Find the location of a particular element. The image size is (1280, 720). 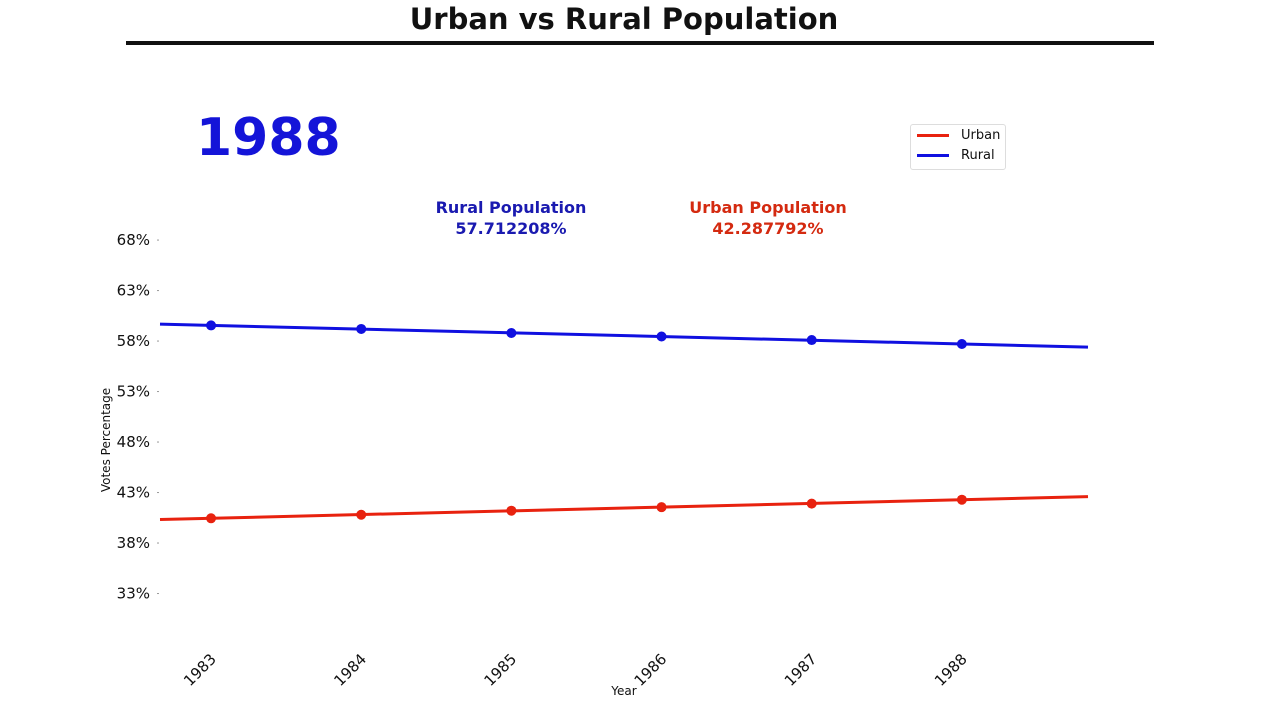

chart-title: Urban vs Rural Population is located at coordinates (624, 19).